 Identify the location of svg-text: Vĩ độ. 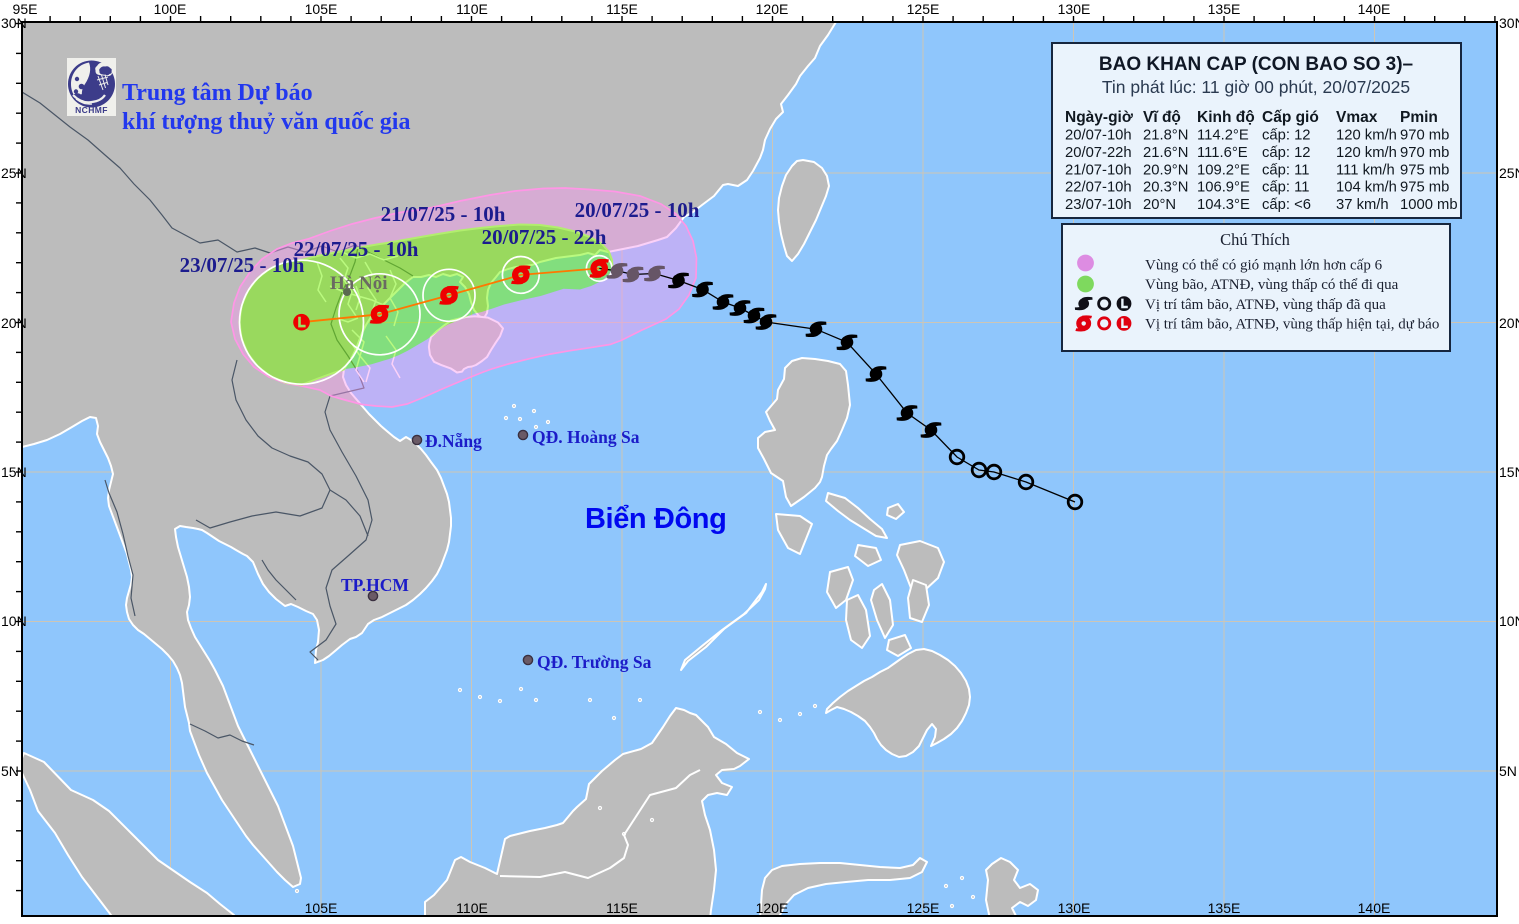
(1162, 117).